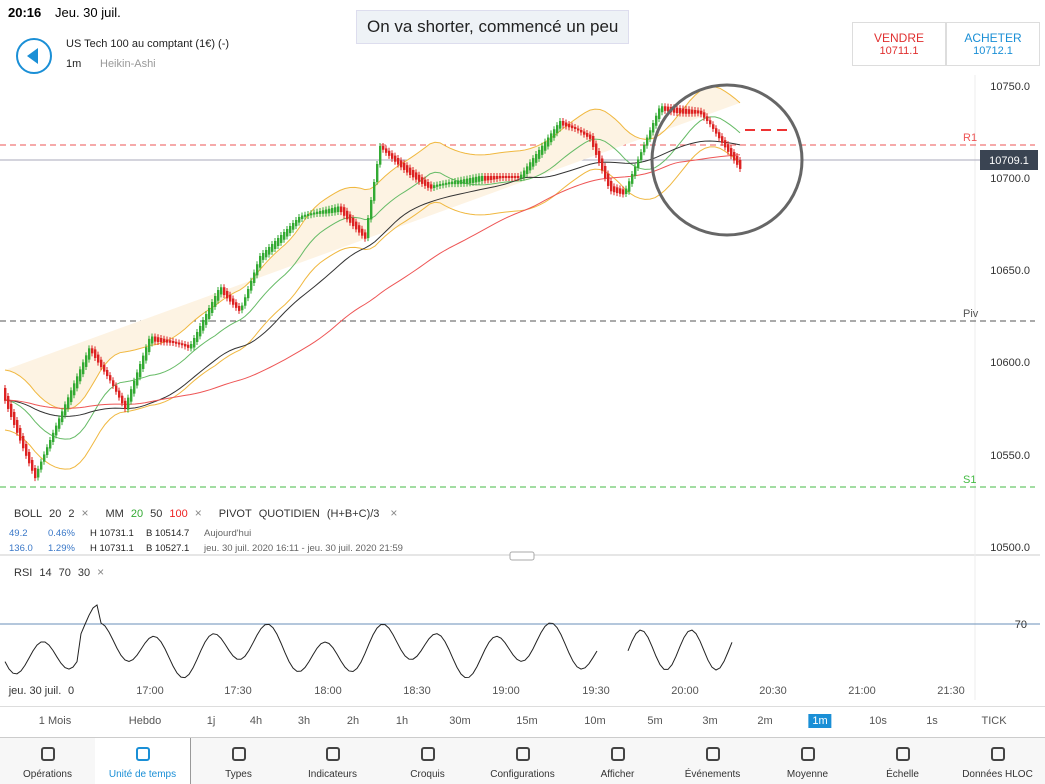  Describe the element at coordinates (617, 754) in the screenshot. I see `tab-icon` at that location.